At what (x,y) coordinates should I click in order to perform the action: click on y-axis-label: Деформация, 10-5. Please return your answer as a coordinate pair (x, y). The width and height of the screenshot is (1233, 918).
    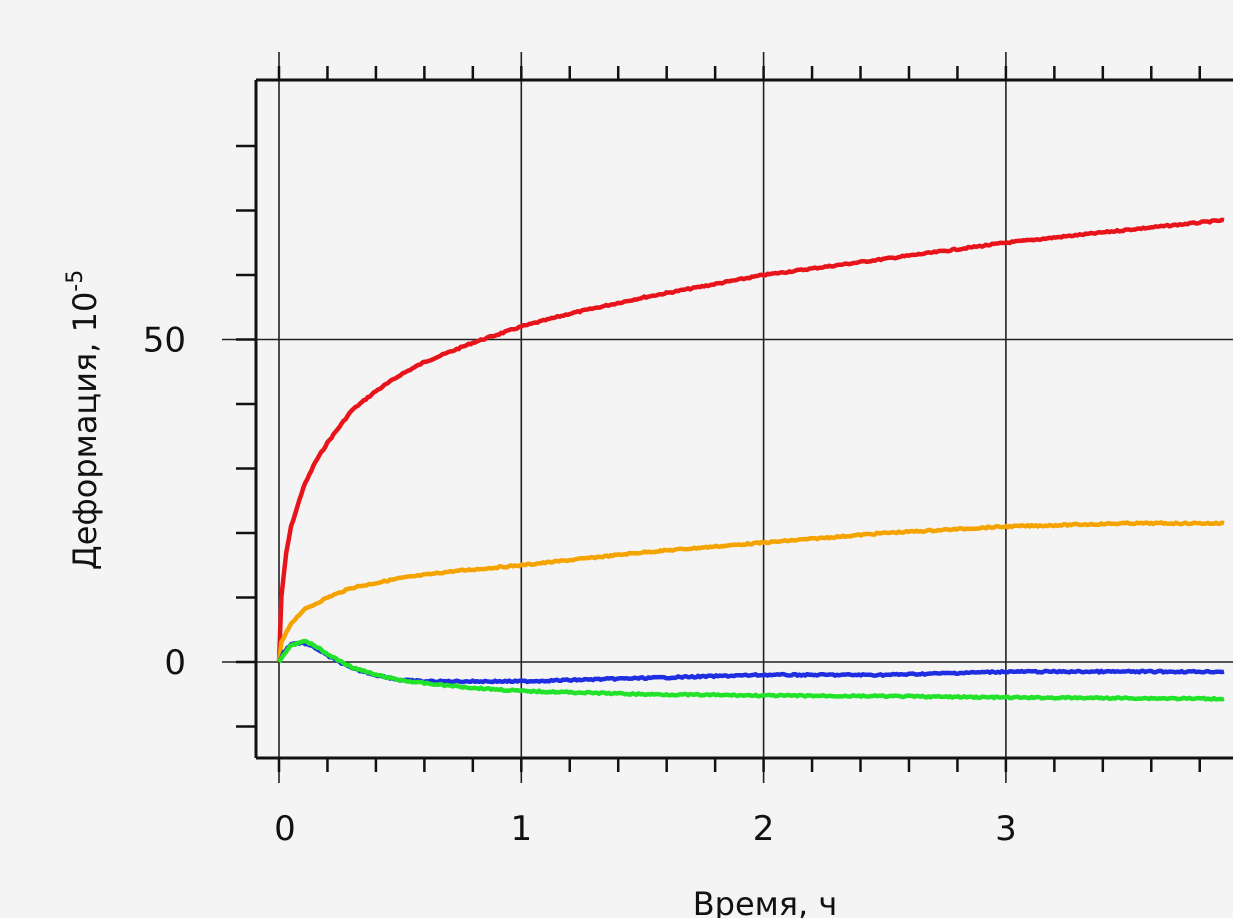
    Looking at the image, I should click on (83, 420).